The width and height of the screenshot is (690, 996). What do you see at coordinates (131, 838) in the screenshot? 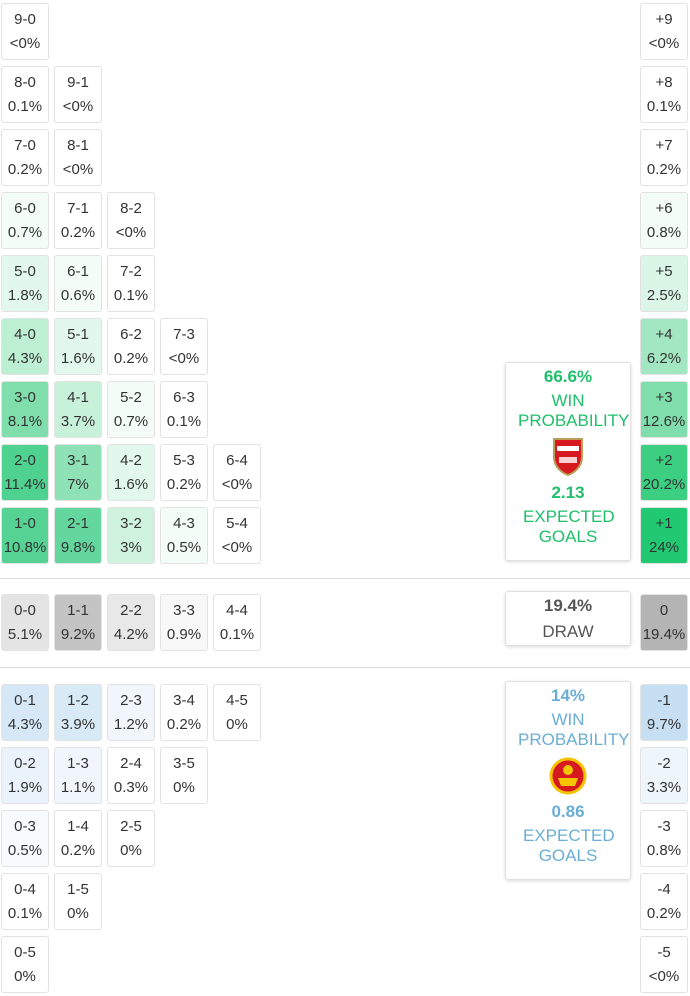
I see `score-cell: 2-5 0%` at bounding box center [131, 838].